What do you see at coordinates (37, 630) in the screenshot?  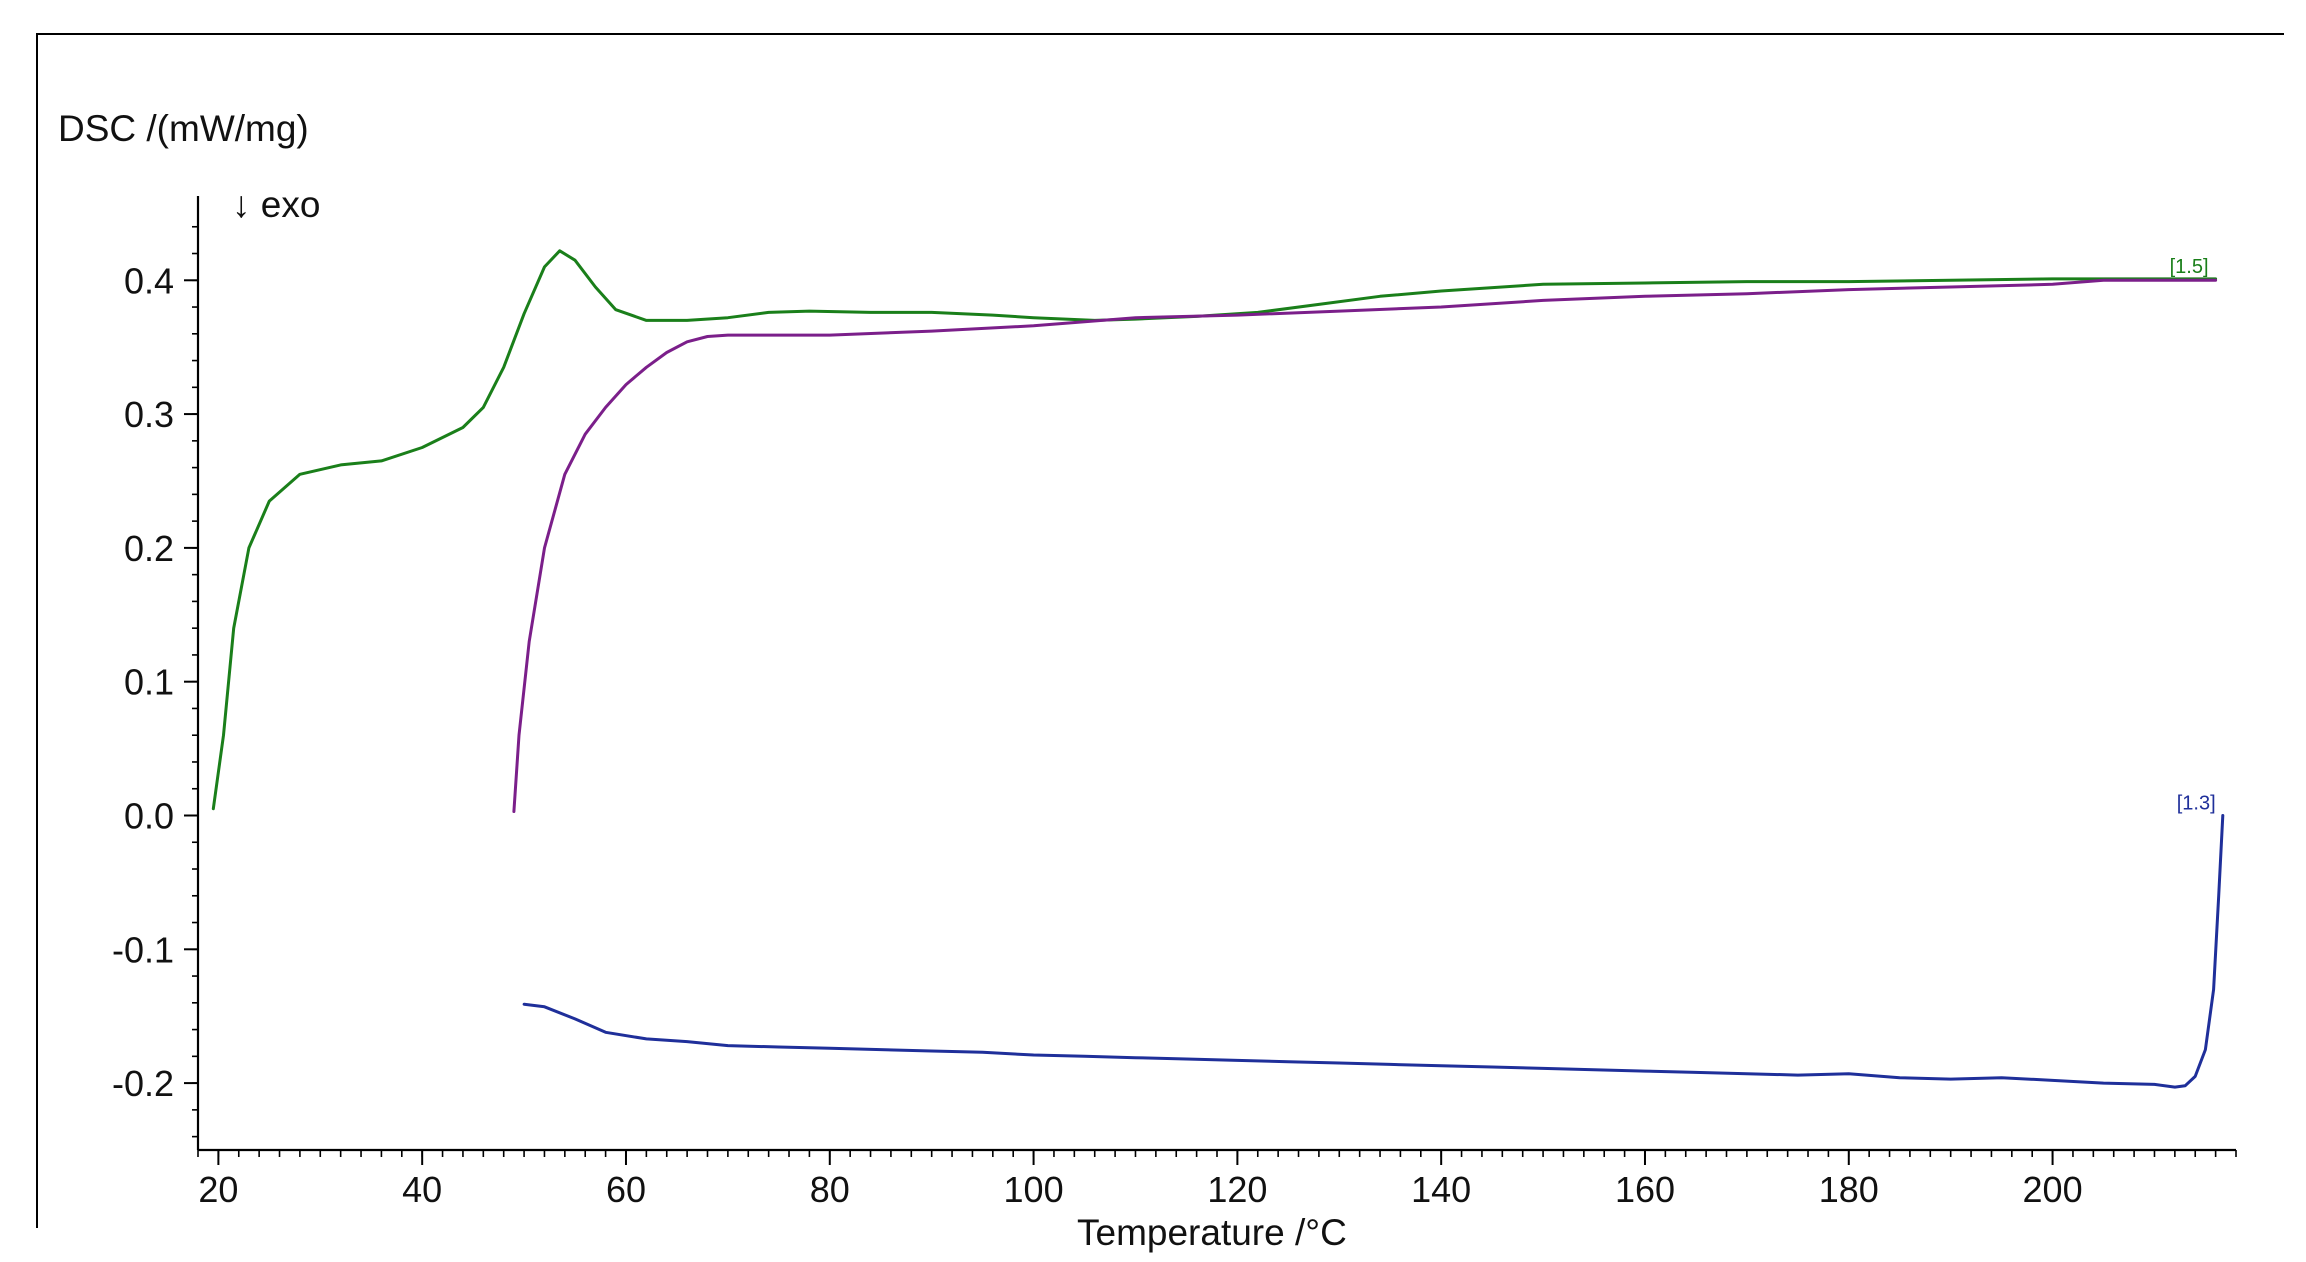 I see `figure-frame-left` at bounding box center [37, 630].